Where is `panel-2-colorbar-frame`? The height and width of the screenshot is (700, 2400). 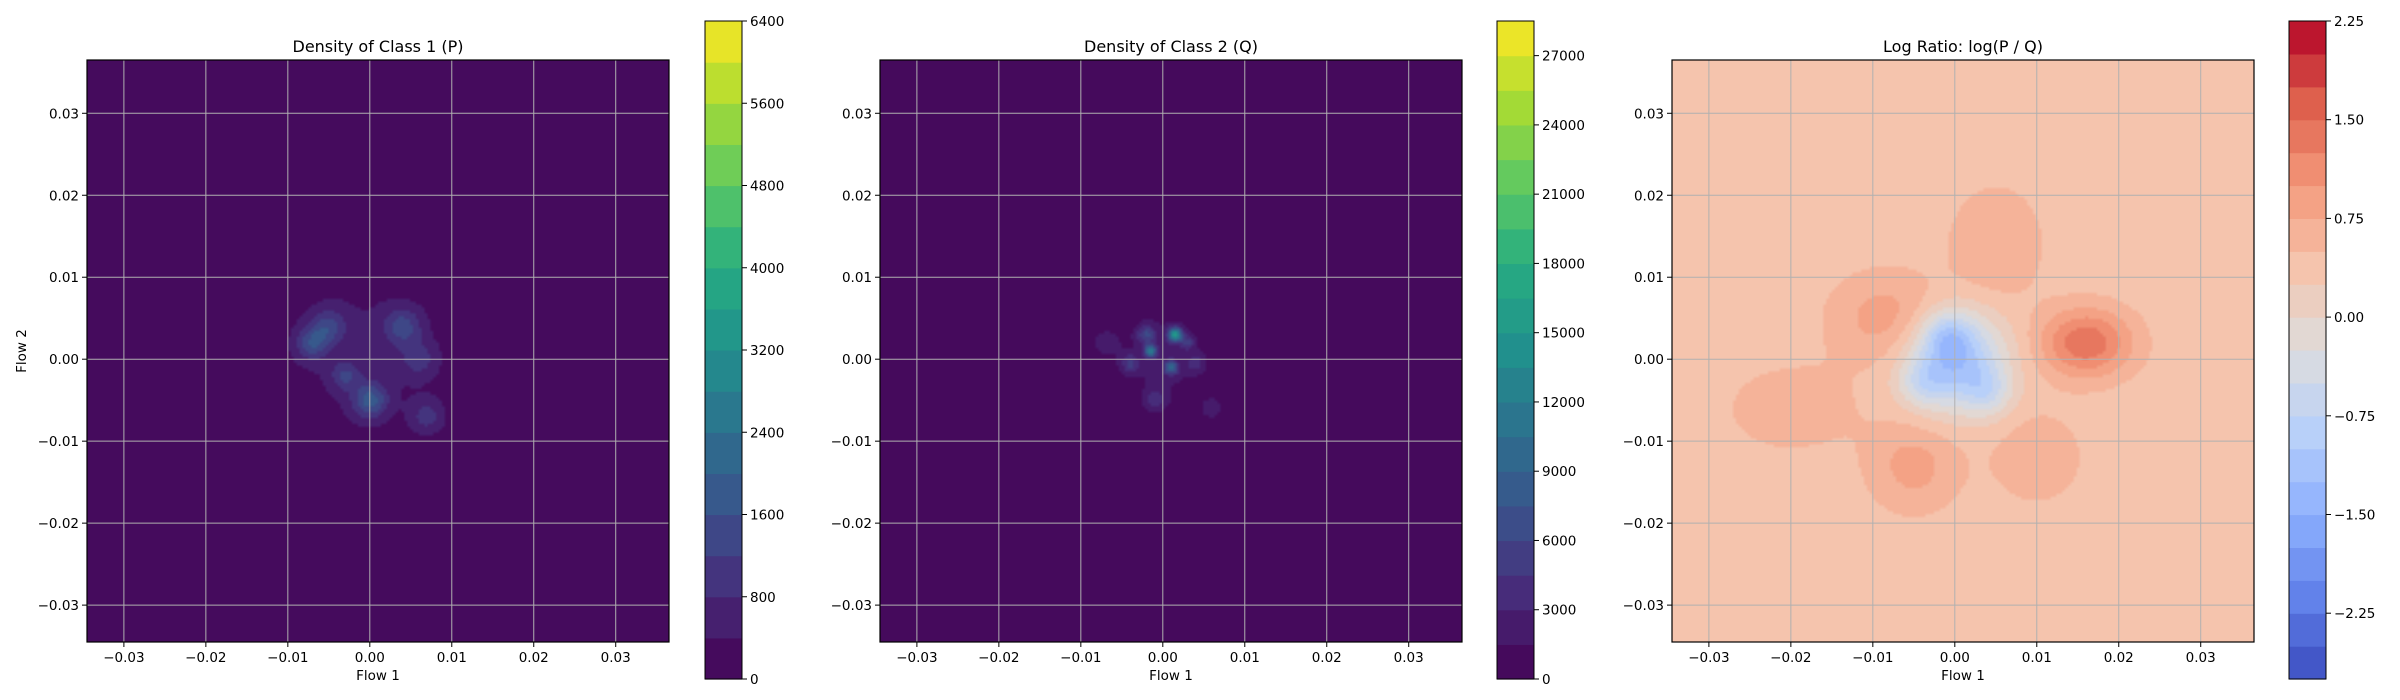 panel-2-colorbar-frame is located at coordinates (1515, 350).